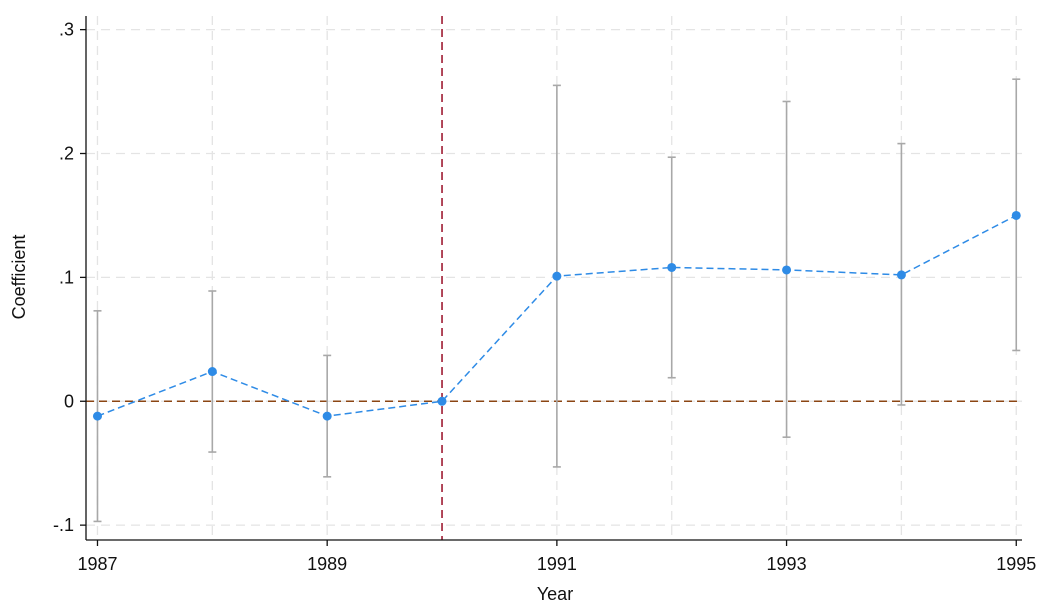 This screenshot has height=606, width=1041. I want to click on y-tick-label: -.1, so click(63, 525).